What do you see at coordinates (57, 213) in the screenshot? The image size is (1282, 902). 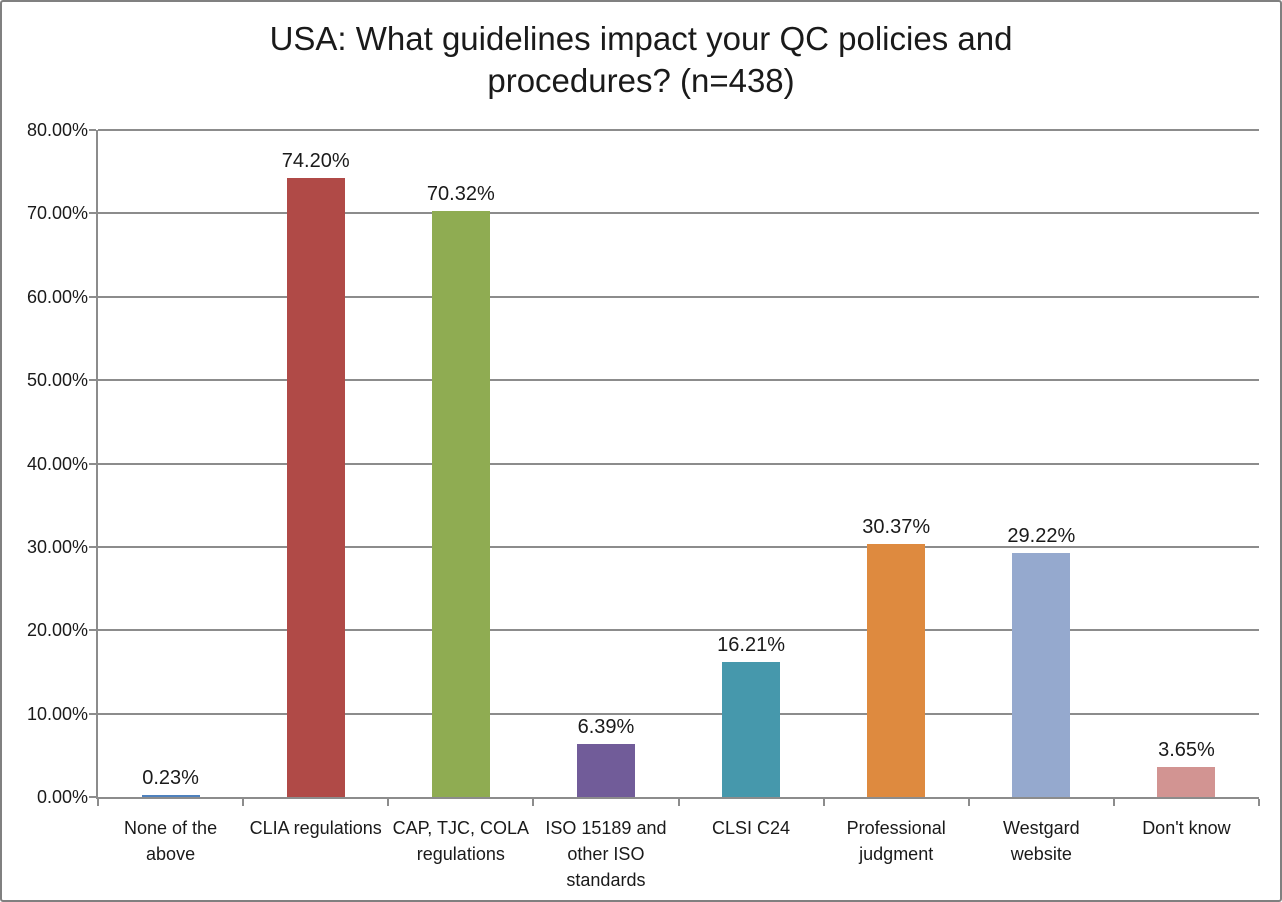 I see `y-axis-tick-label: 70.00%` at bounding box center [57, 213].